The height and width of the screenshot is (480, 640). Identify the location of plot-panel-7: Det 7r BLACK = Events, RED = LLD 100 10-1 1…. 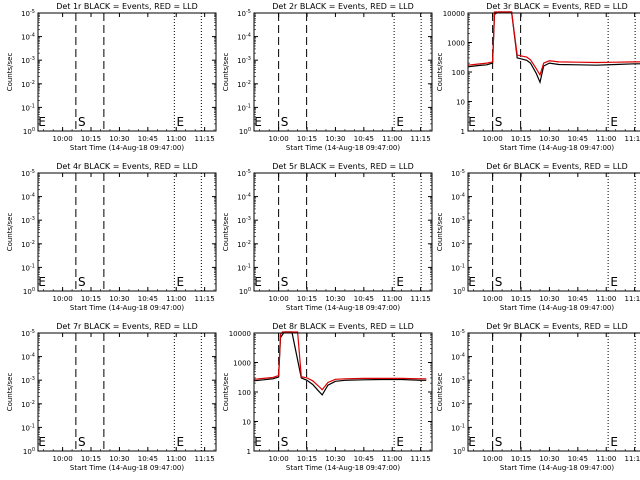
(111, 397).